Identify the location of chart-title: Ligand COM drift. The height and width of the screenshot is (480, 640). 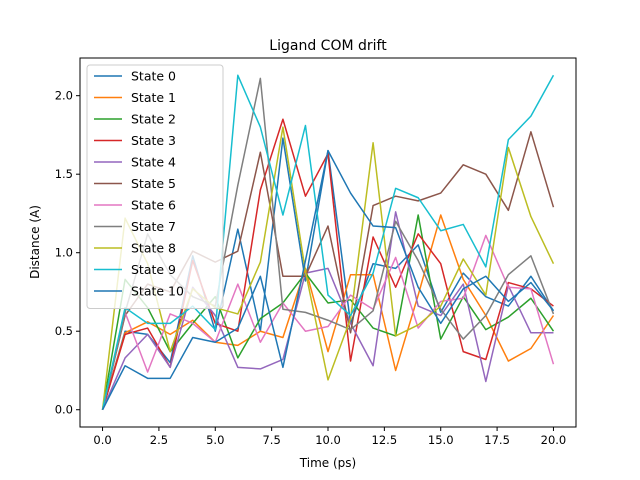
(328, 46).